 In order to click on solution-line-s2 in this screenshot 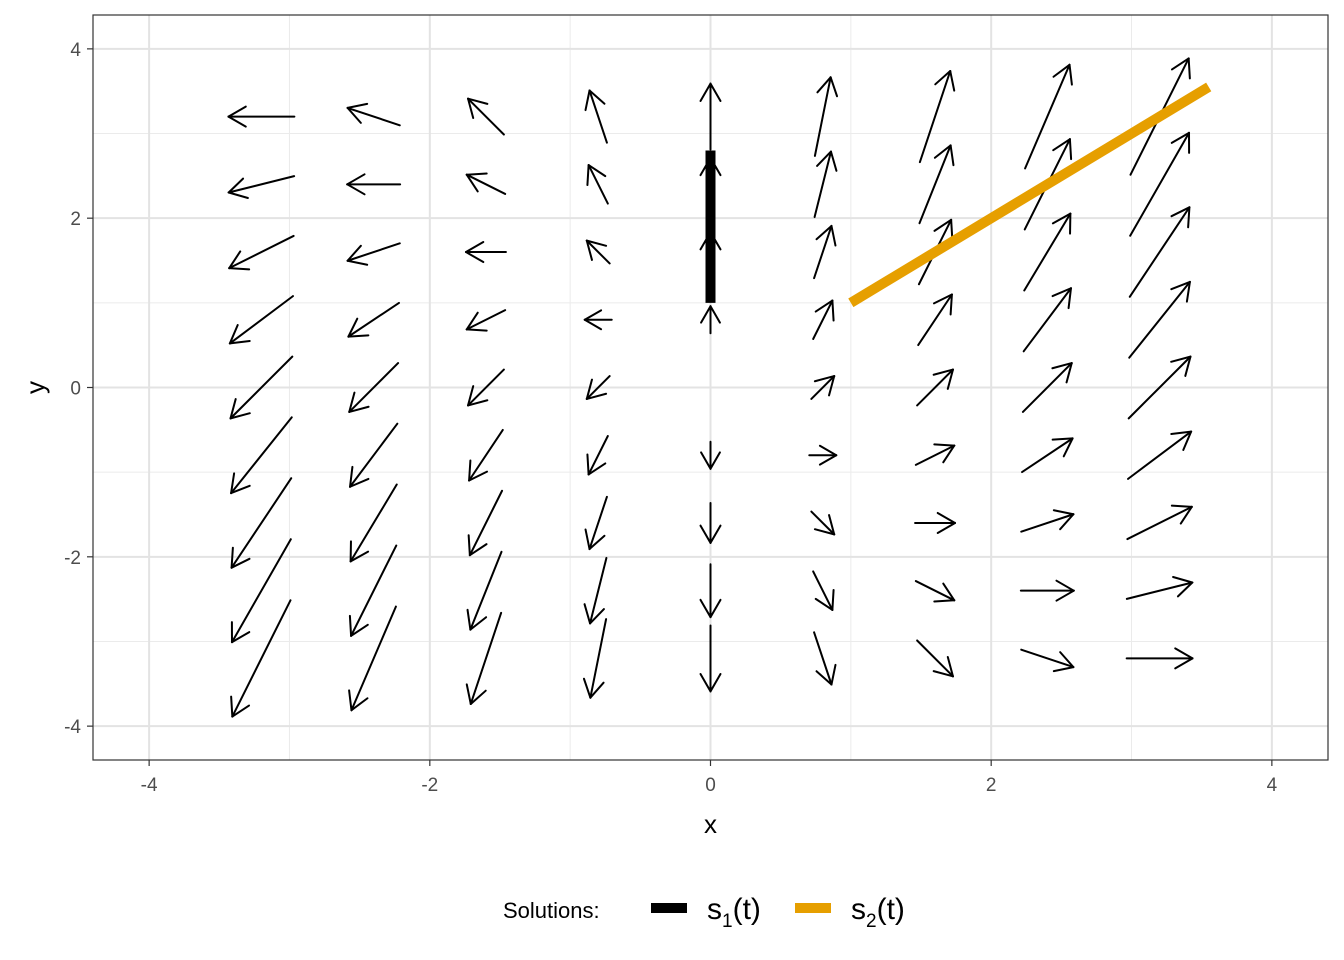, I will do `click(1030, 195)`.